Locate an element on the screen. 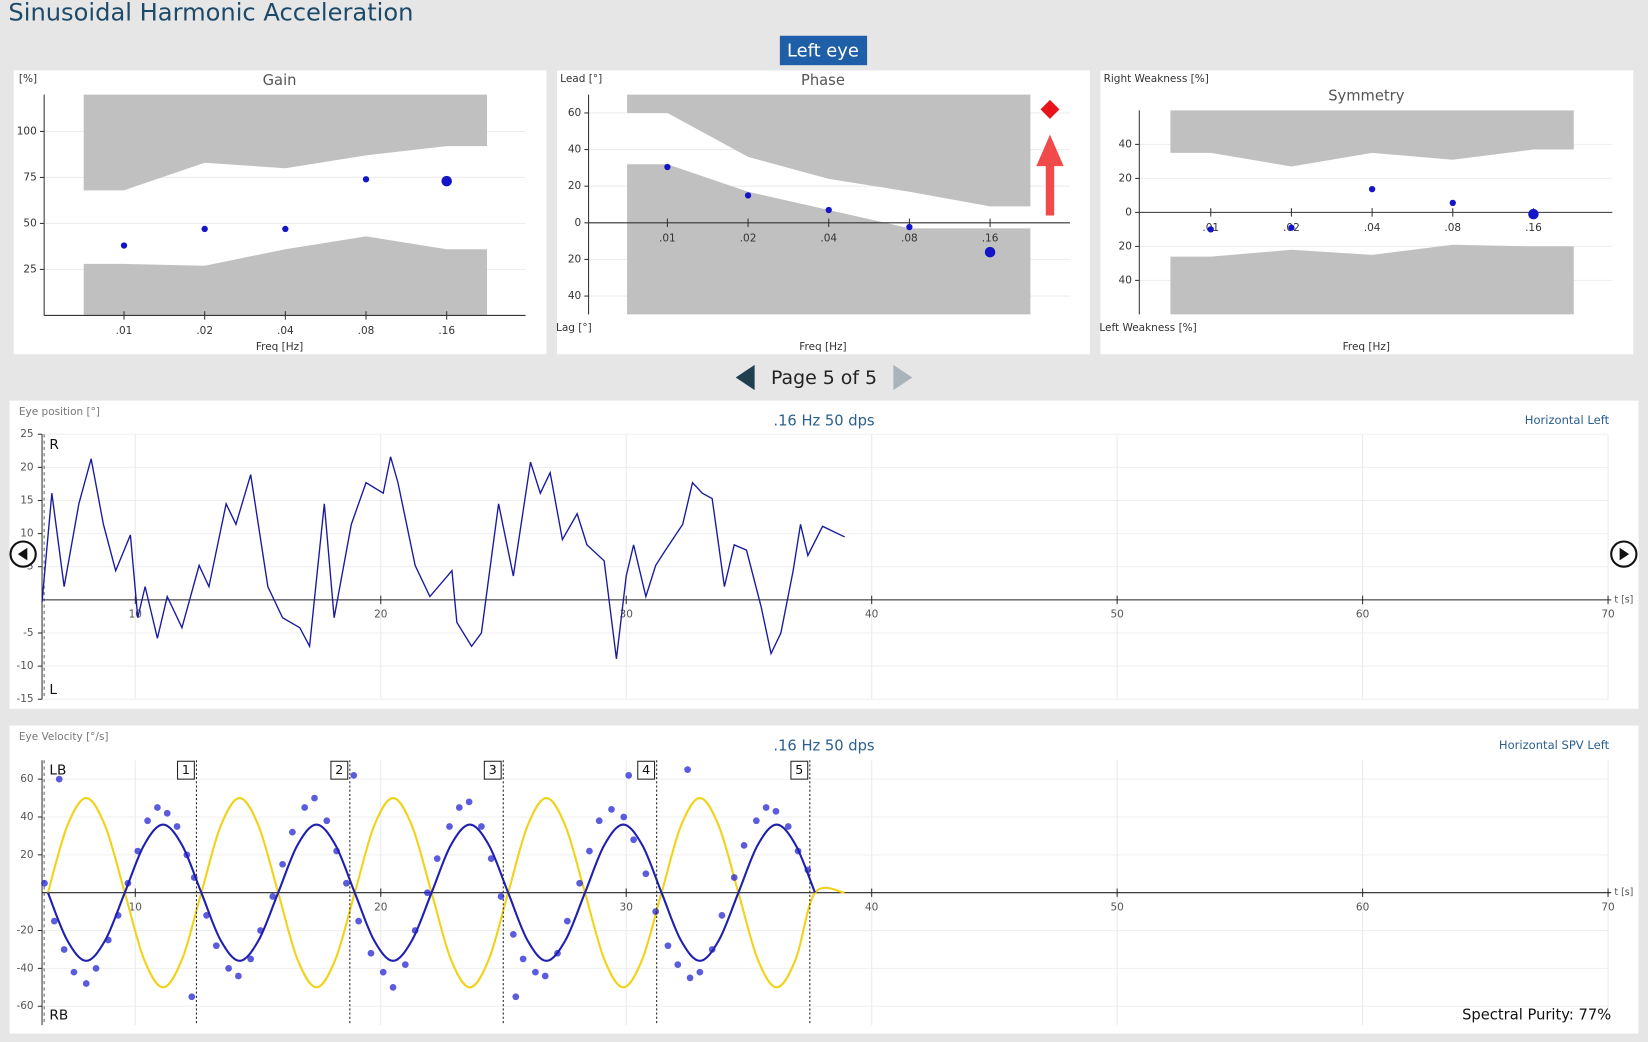  panel-y-label: Eye Velocity [°/s] is located at coordinates (64, 737).